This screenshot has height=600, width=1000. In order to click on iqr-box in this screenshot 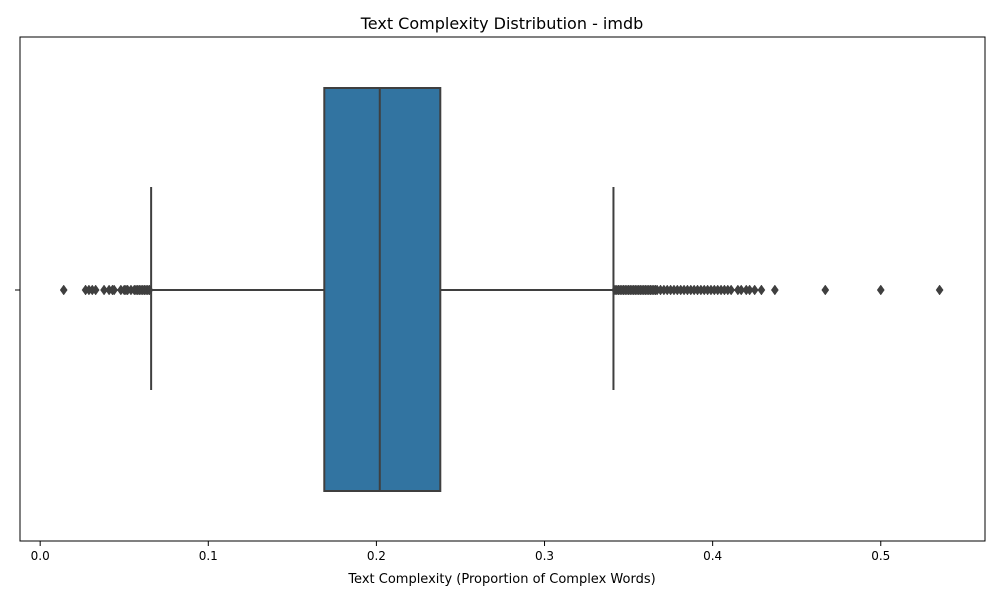, I will do `click(382, 289)`.